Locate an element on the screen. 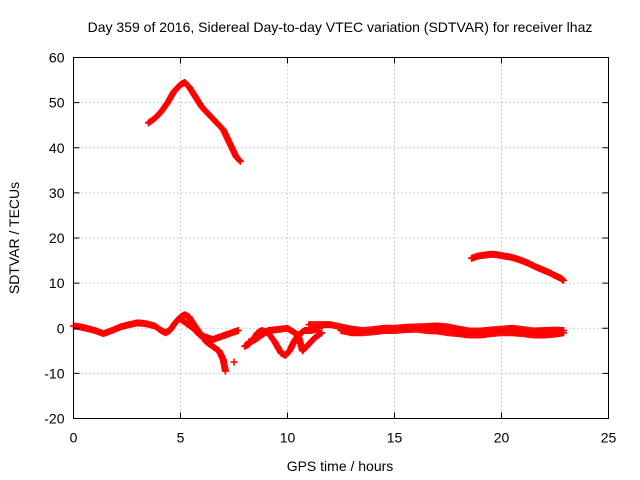  series-main-track-lower-branch is located at coordinates (209, 329).